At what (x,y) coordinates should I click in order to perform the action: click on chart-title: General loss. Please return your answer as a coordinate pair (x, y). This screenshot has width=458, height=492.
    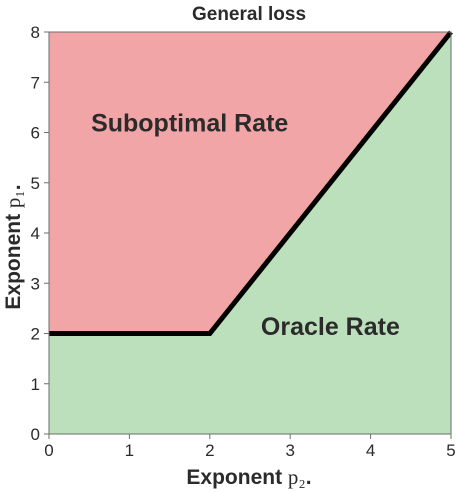
    Looking at the image, I should click on (249, 14).